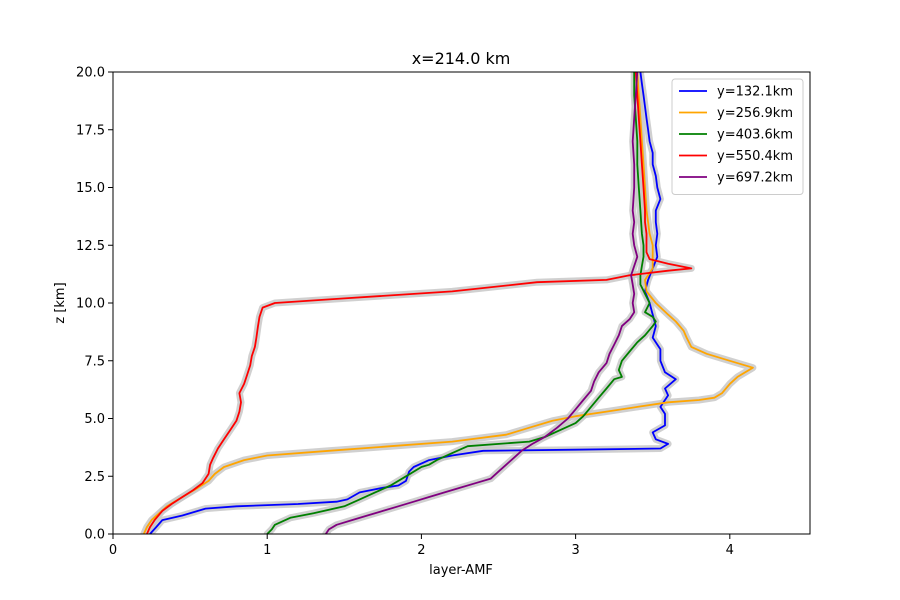  What do you see at coordinates (421, 550) in the screenshot?
I see `x-tick-label: 2` at bounding box center [421, 550].